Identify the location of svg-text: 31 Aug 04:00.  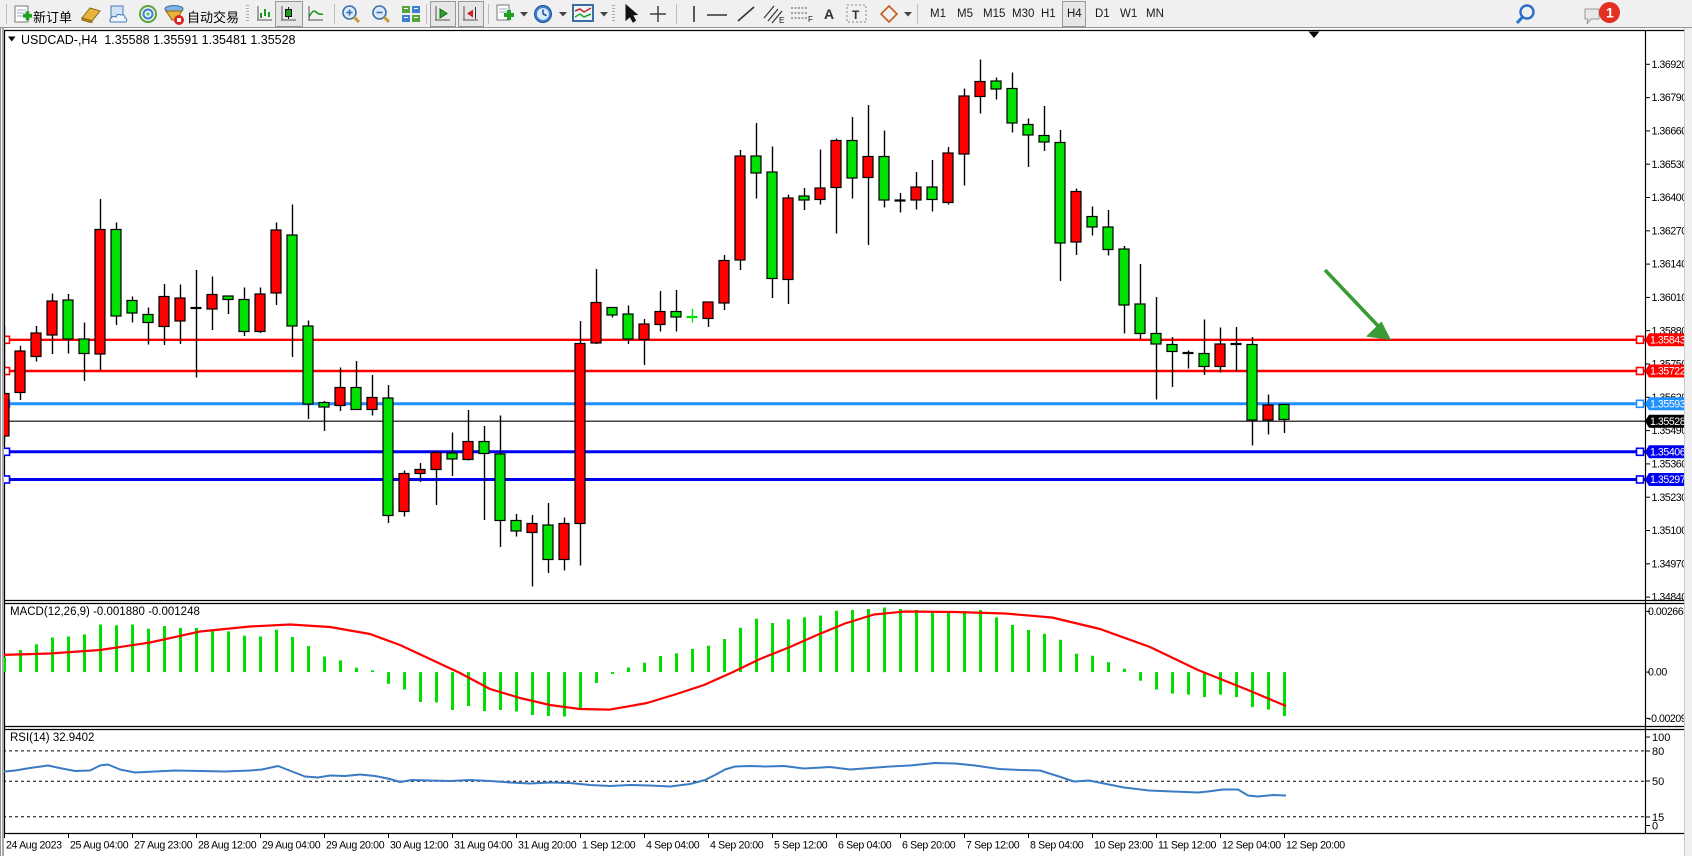
(483, 846).